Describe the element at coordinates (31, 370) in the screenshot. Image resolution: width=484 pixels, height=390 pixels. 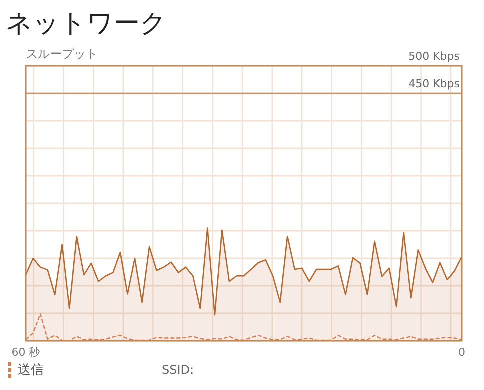
I see `legend-label: 送信` at that location.